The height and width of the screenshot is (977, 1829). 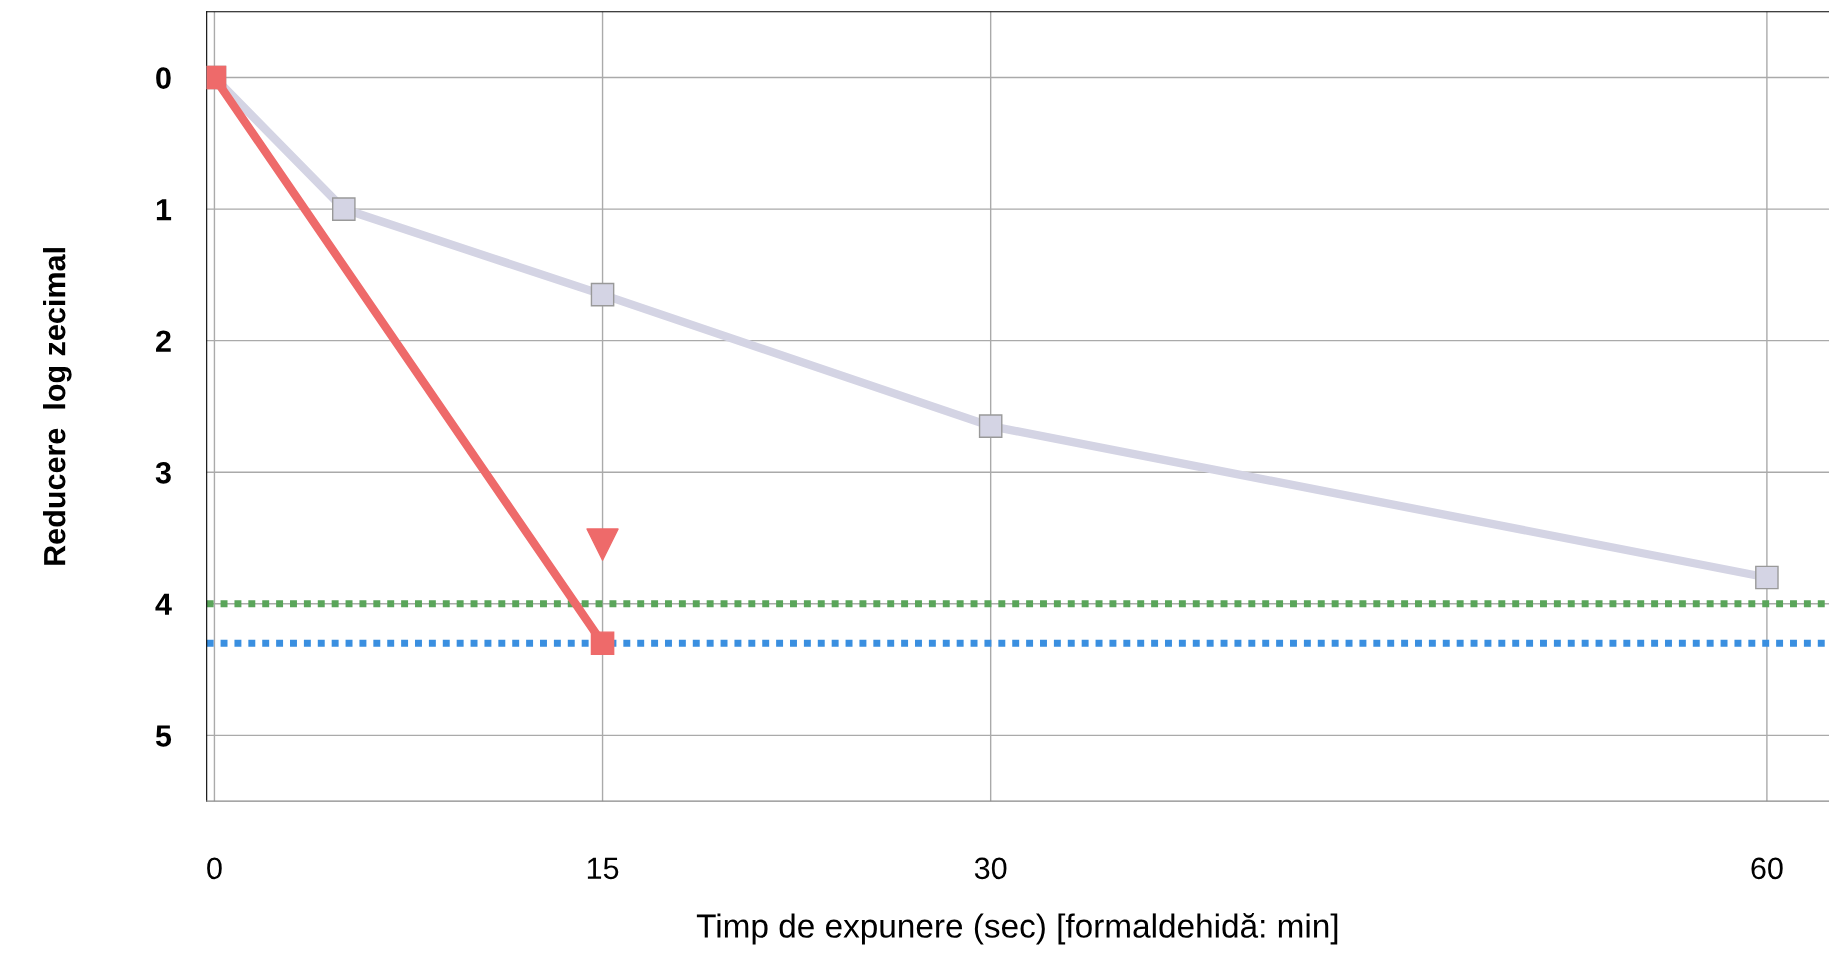 I want to click on y-tick-label: 0, so click(x=163, y=78).